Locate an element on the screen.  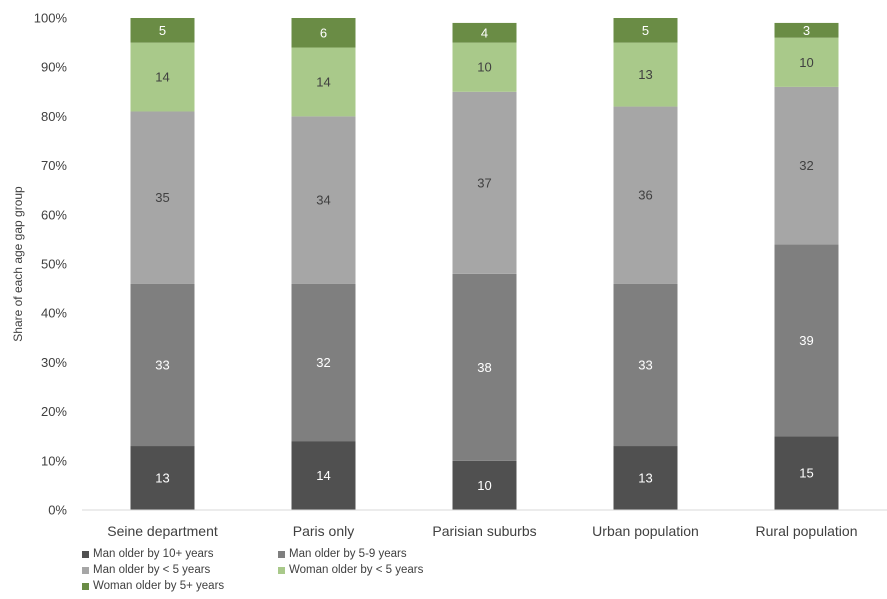
x-category-label: Paris only is located at coordinates (323, 531).